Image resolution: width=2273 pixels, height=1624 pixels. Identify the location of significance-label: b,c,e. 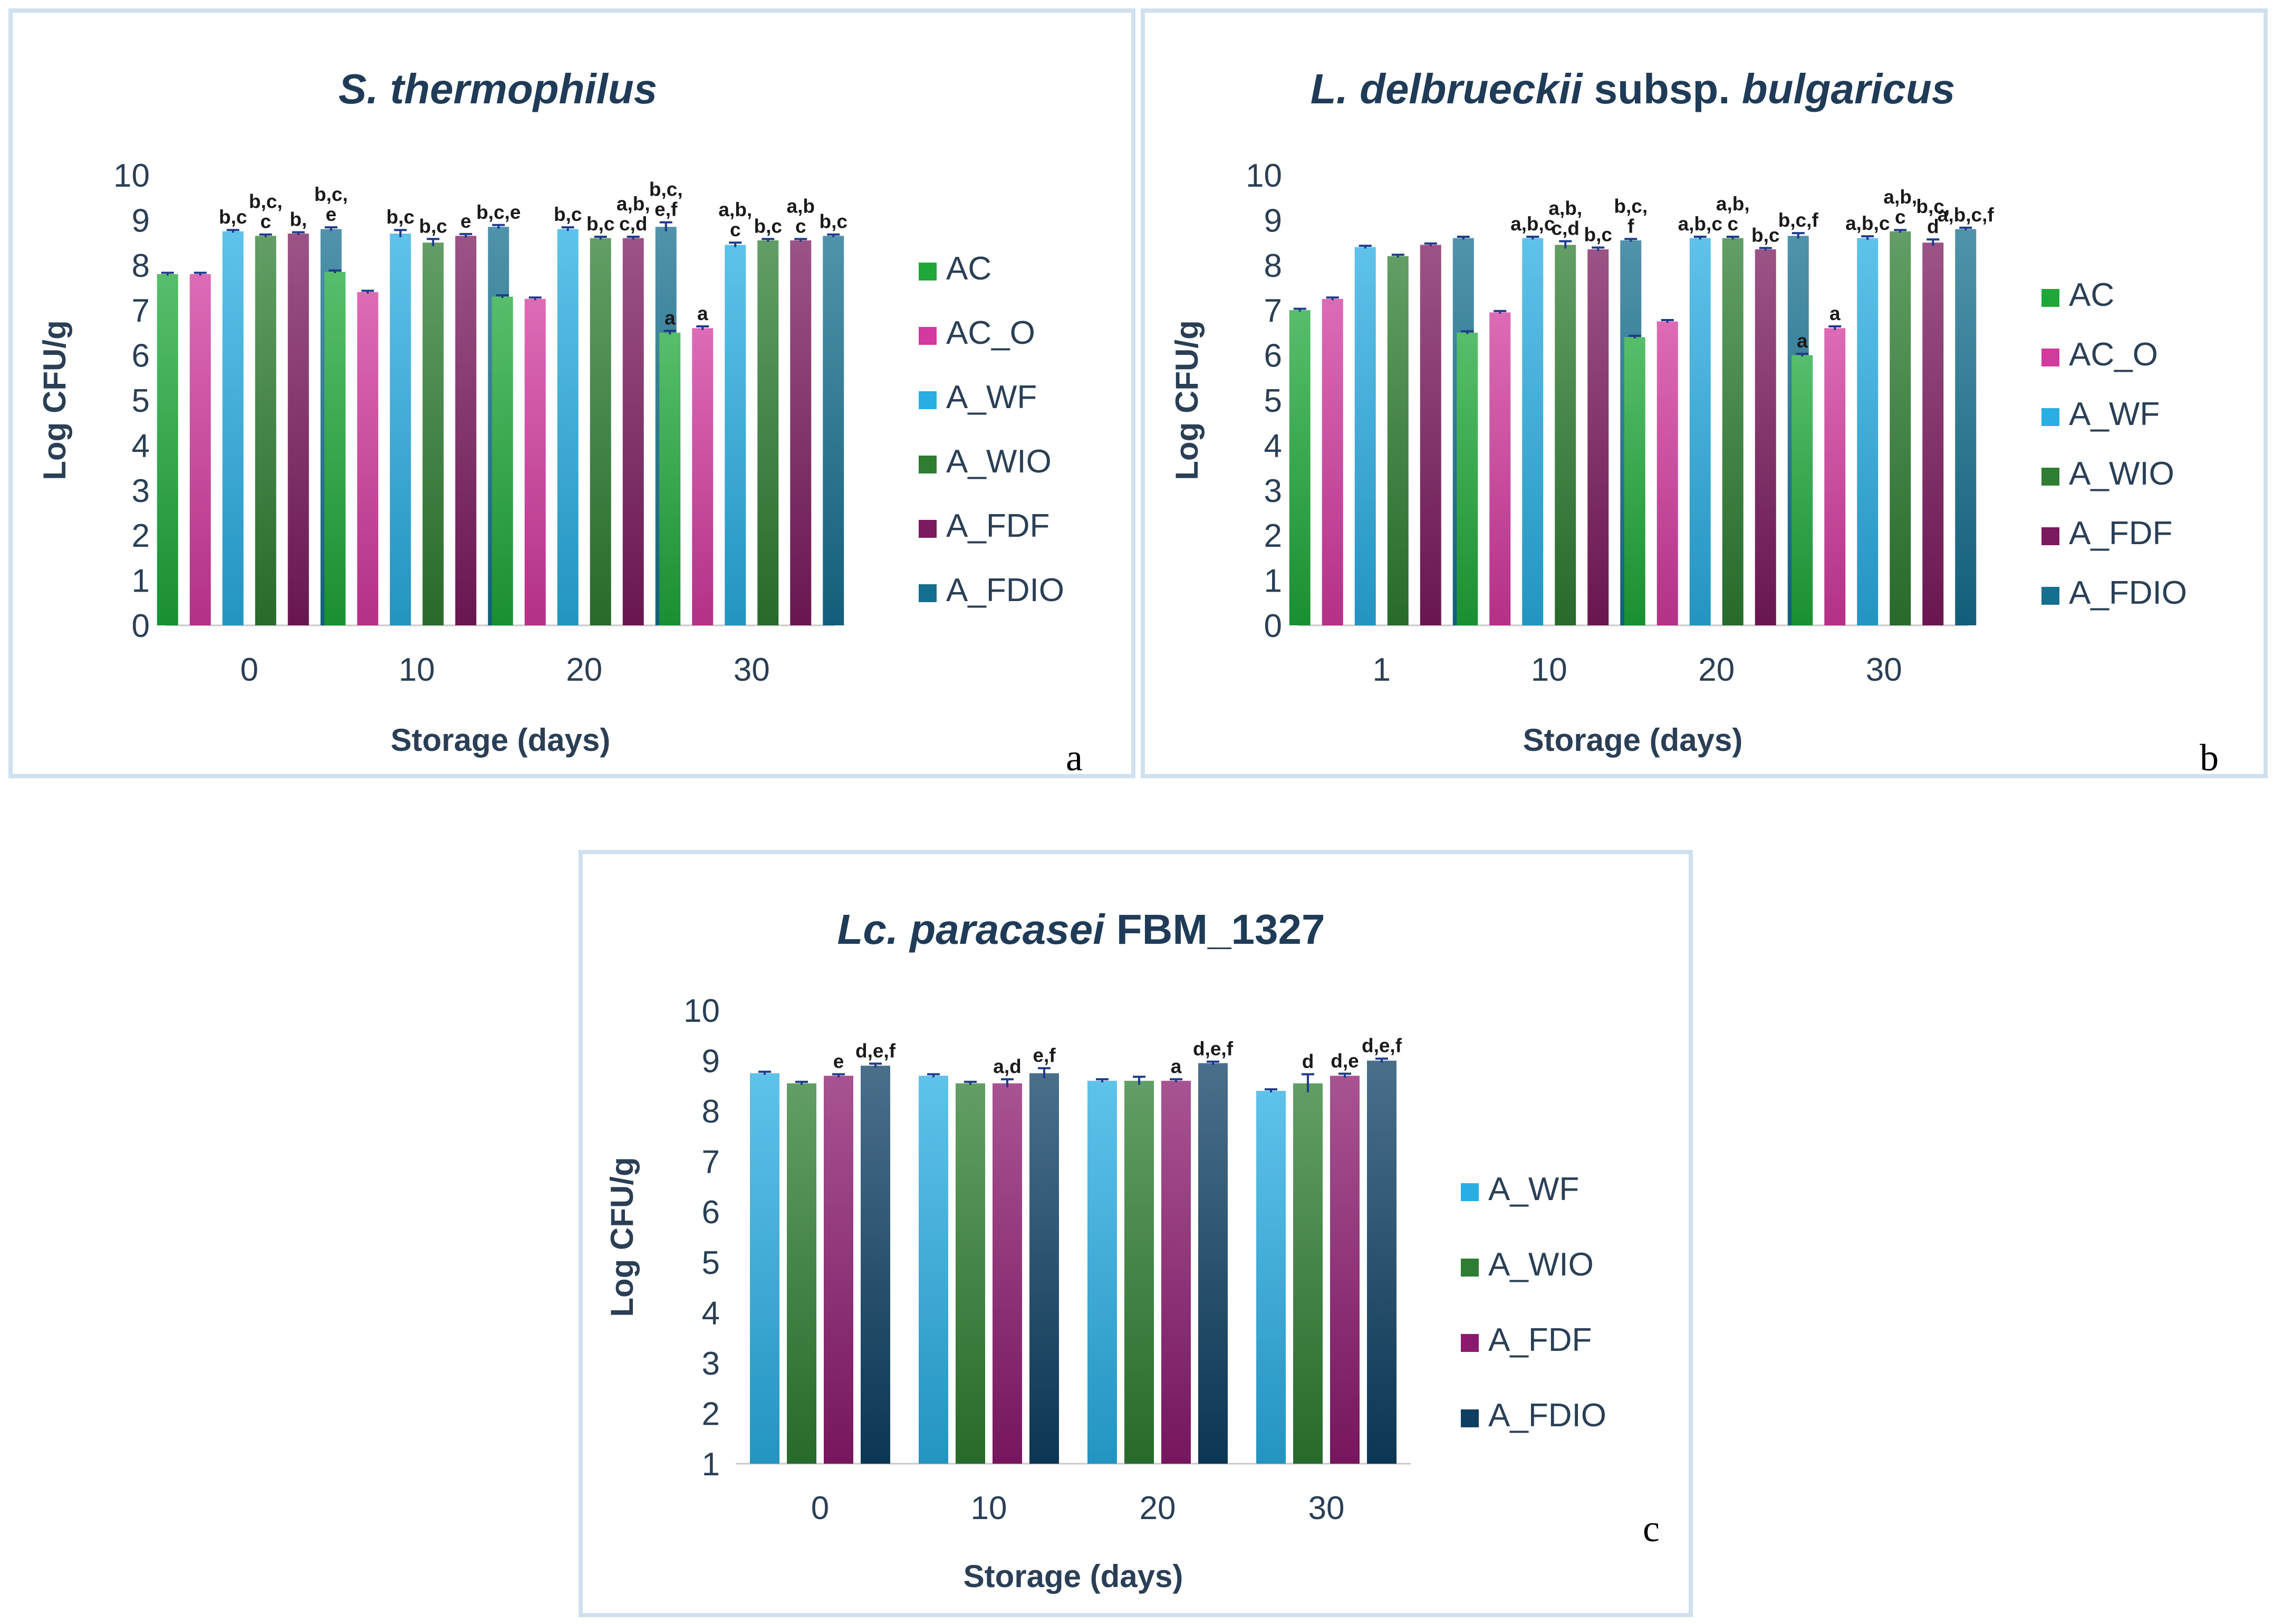
(498, 212).